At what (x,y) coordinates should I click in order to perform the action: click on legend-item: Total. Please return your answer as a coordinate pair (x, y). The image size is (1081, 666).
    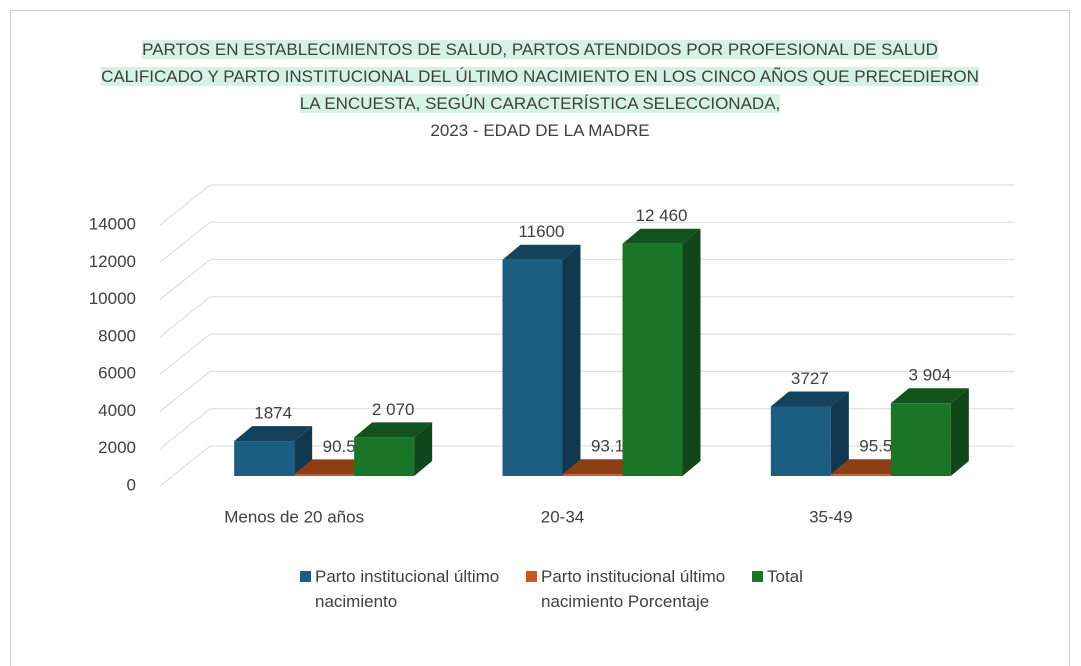
    Looking at the image, I should click on (777, 576).